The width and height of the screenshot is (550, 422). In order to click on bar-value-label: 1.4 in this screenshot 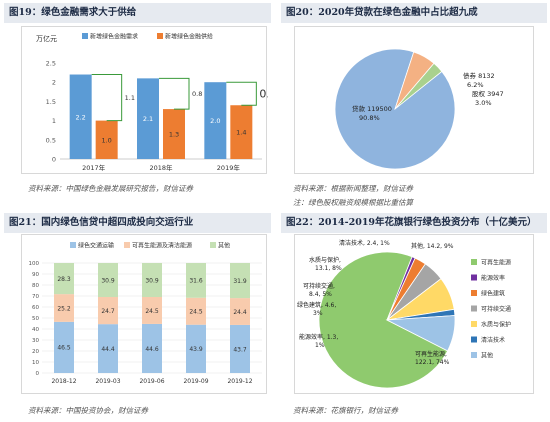, I will do `click(241, 133)`.